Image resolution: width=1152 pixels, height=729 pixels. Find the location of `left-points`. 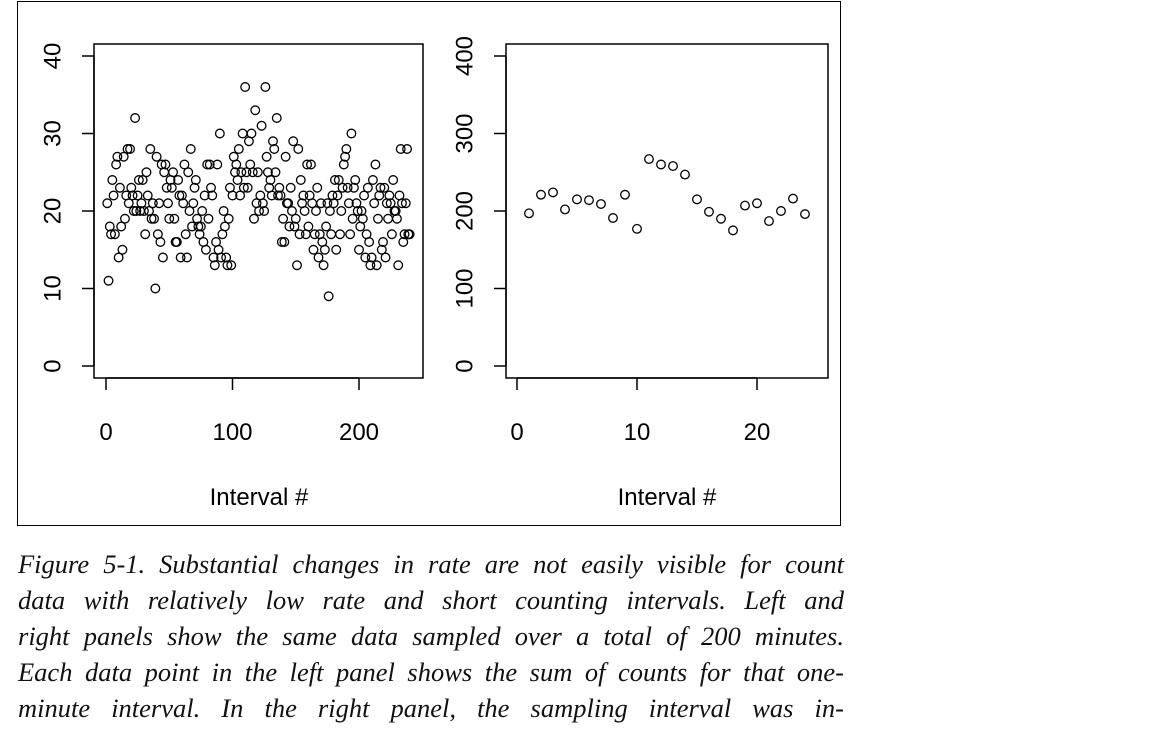

left-points is located at coordinates (258, 192).